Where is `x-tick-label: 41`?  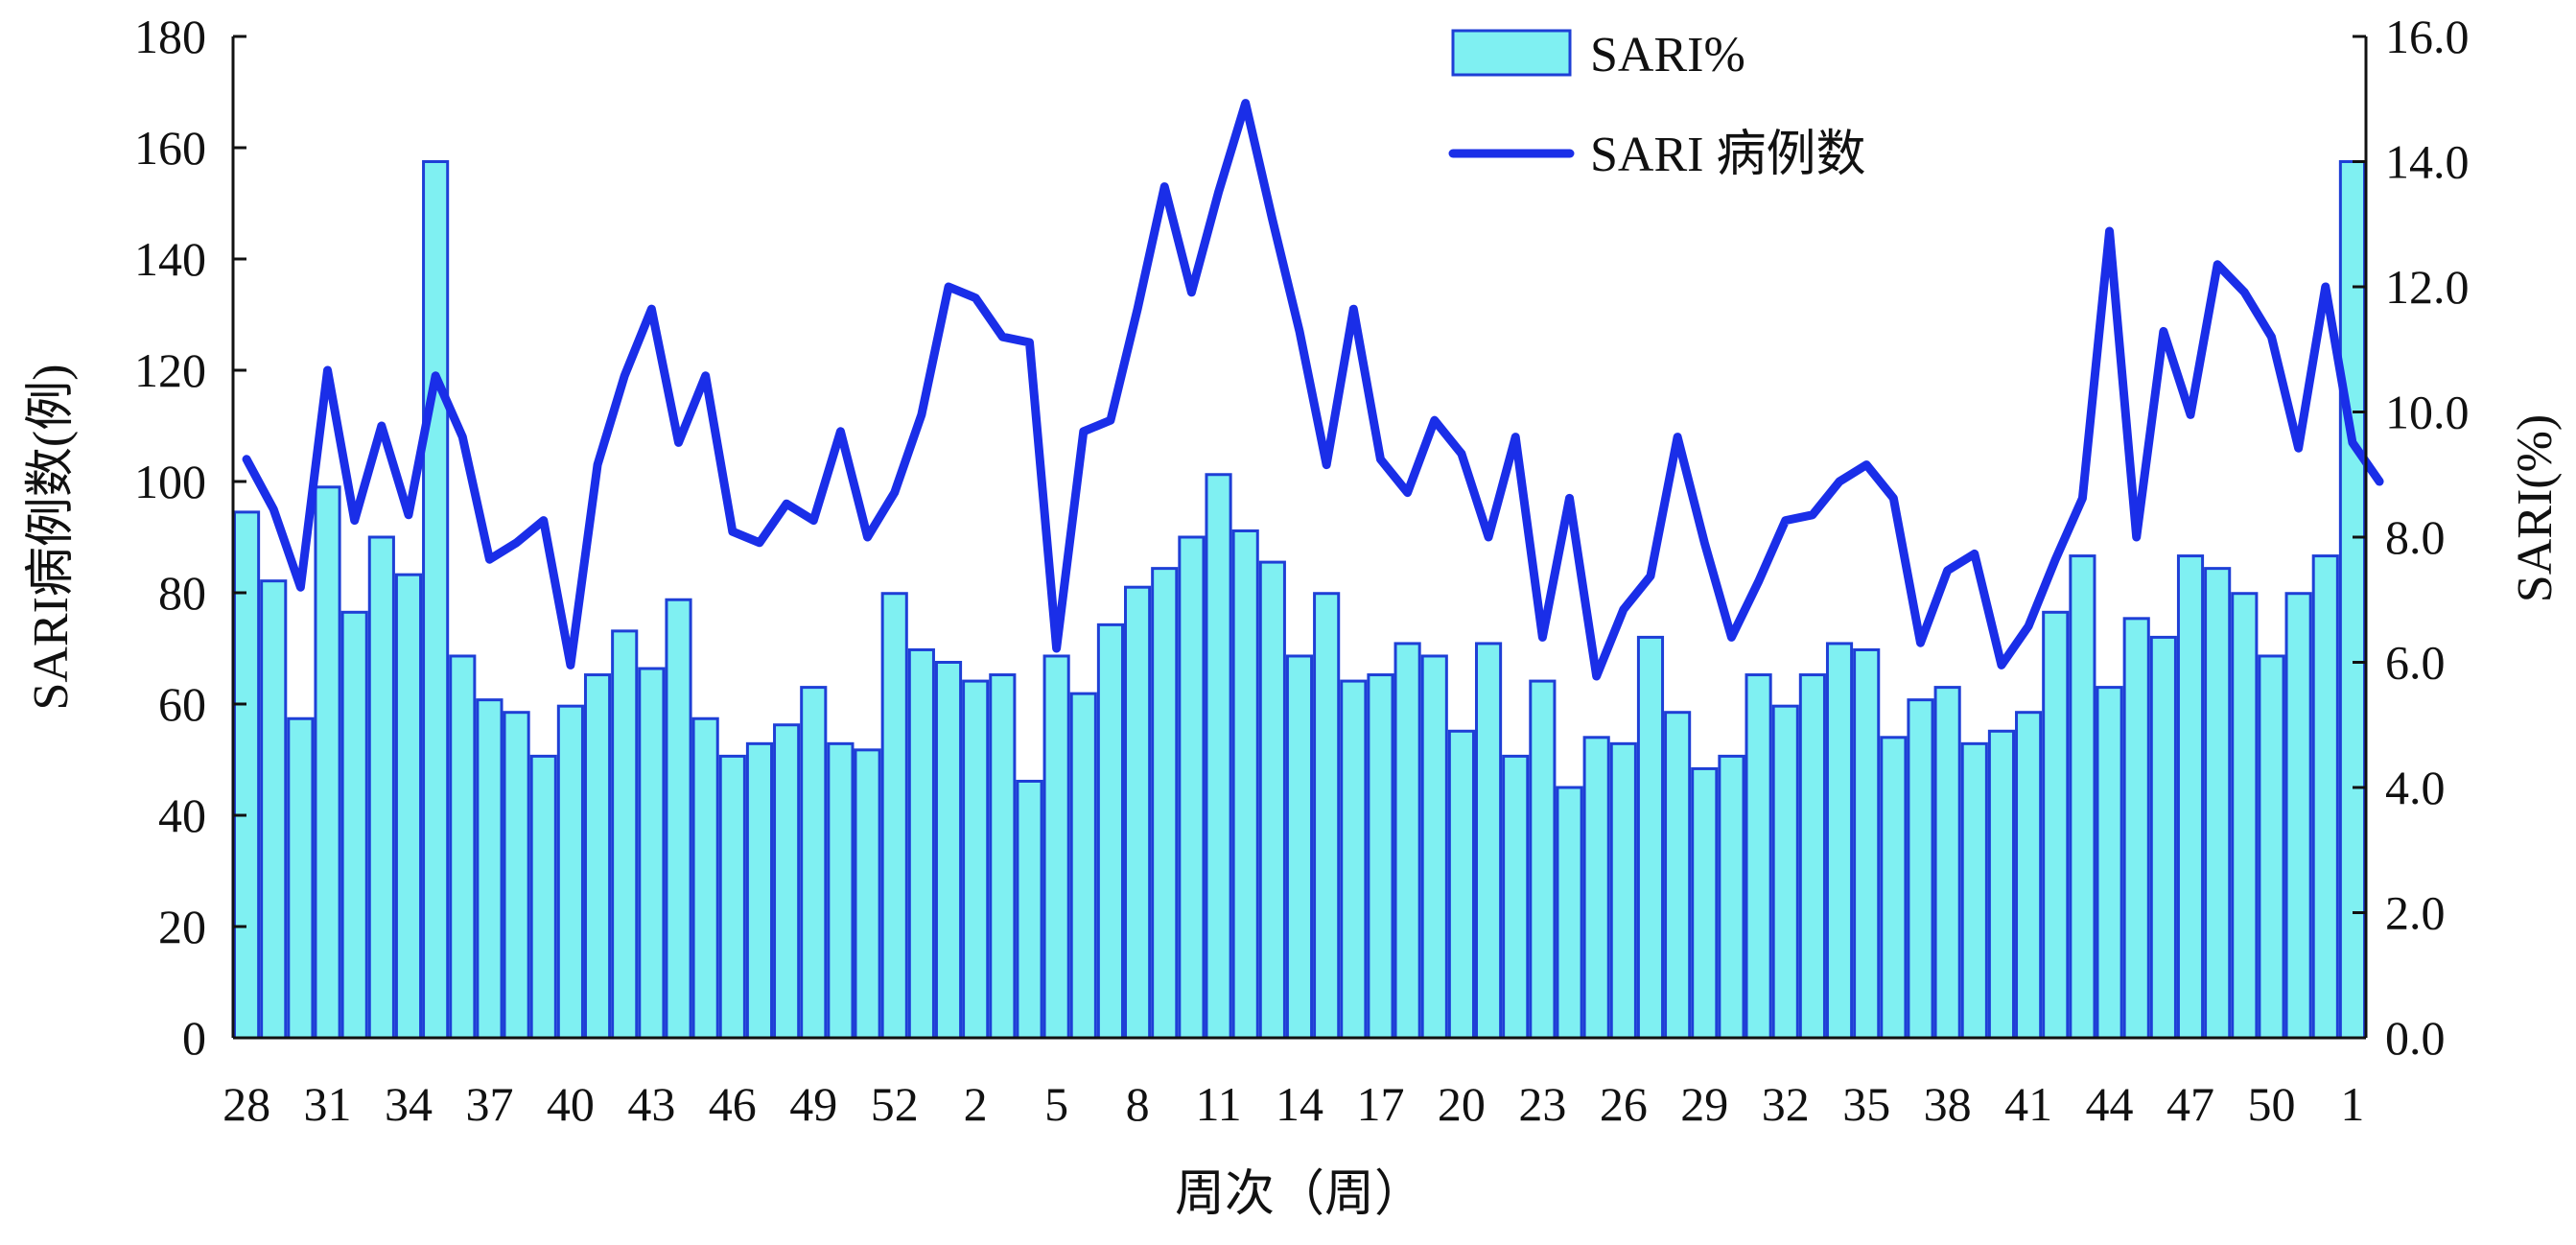
x-tick-label: 41 is located at coordinates (2028, 1104).